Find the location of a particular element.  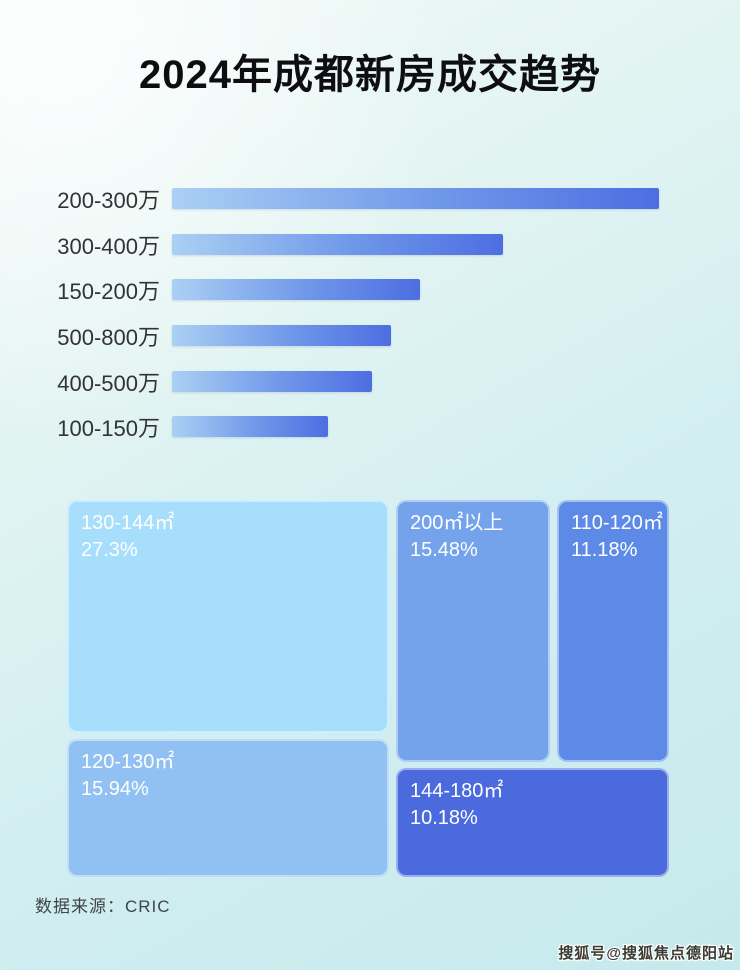

bar-category-label: 300-400万 is located at coordinates (108, 246).